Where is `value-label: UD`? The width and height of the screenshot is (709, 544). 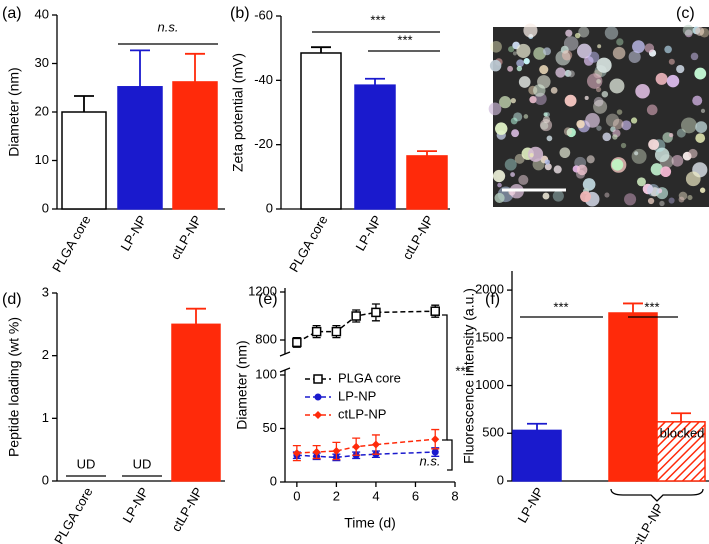 value-label: UD is located at coordinates (142, 463).